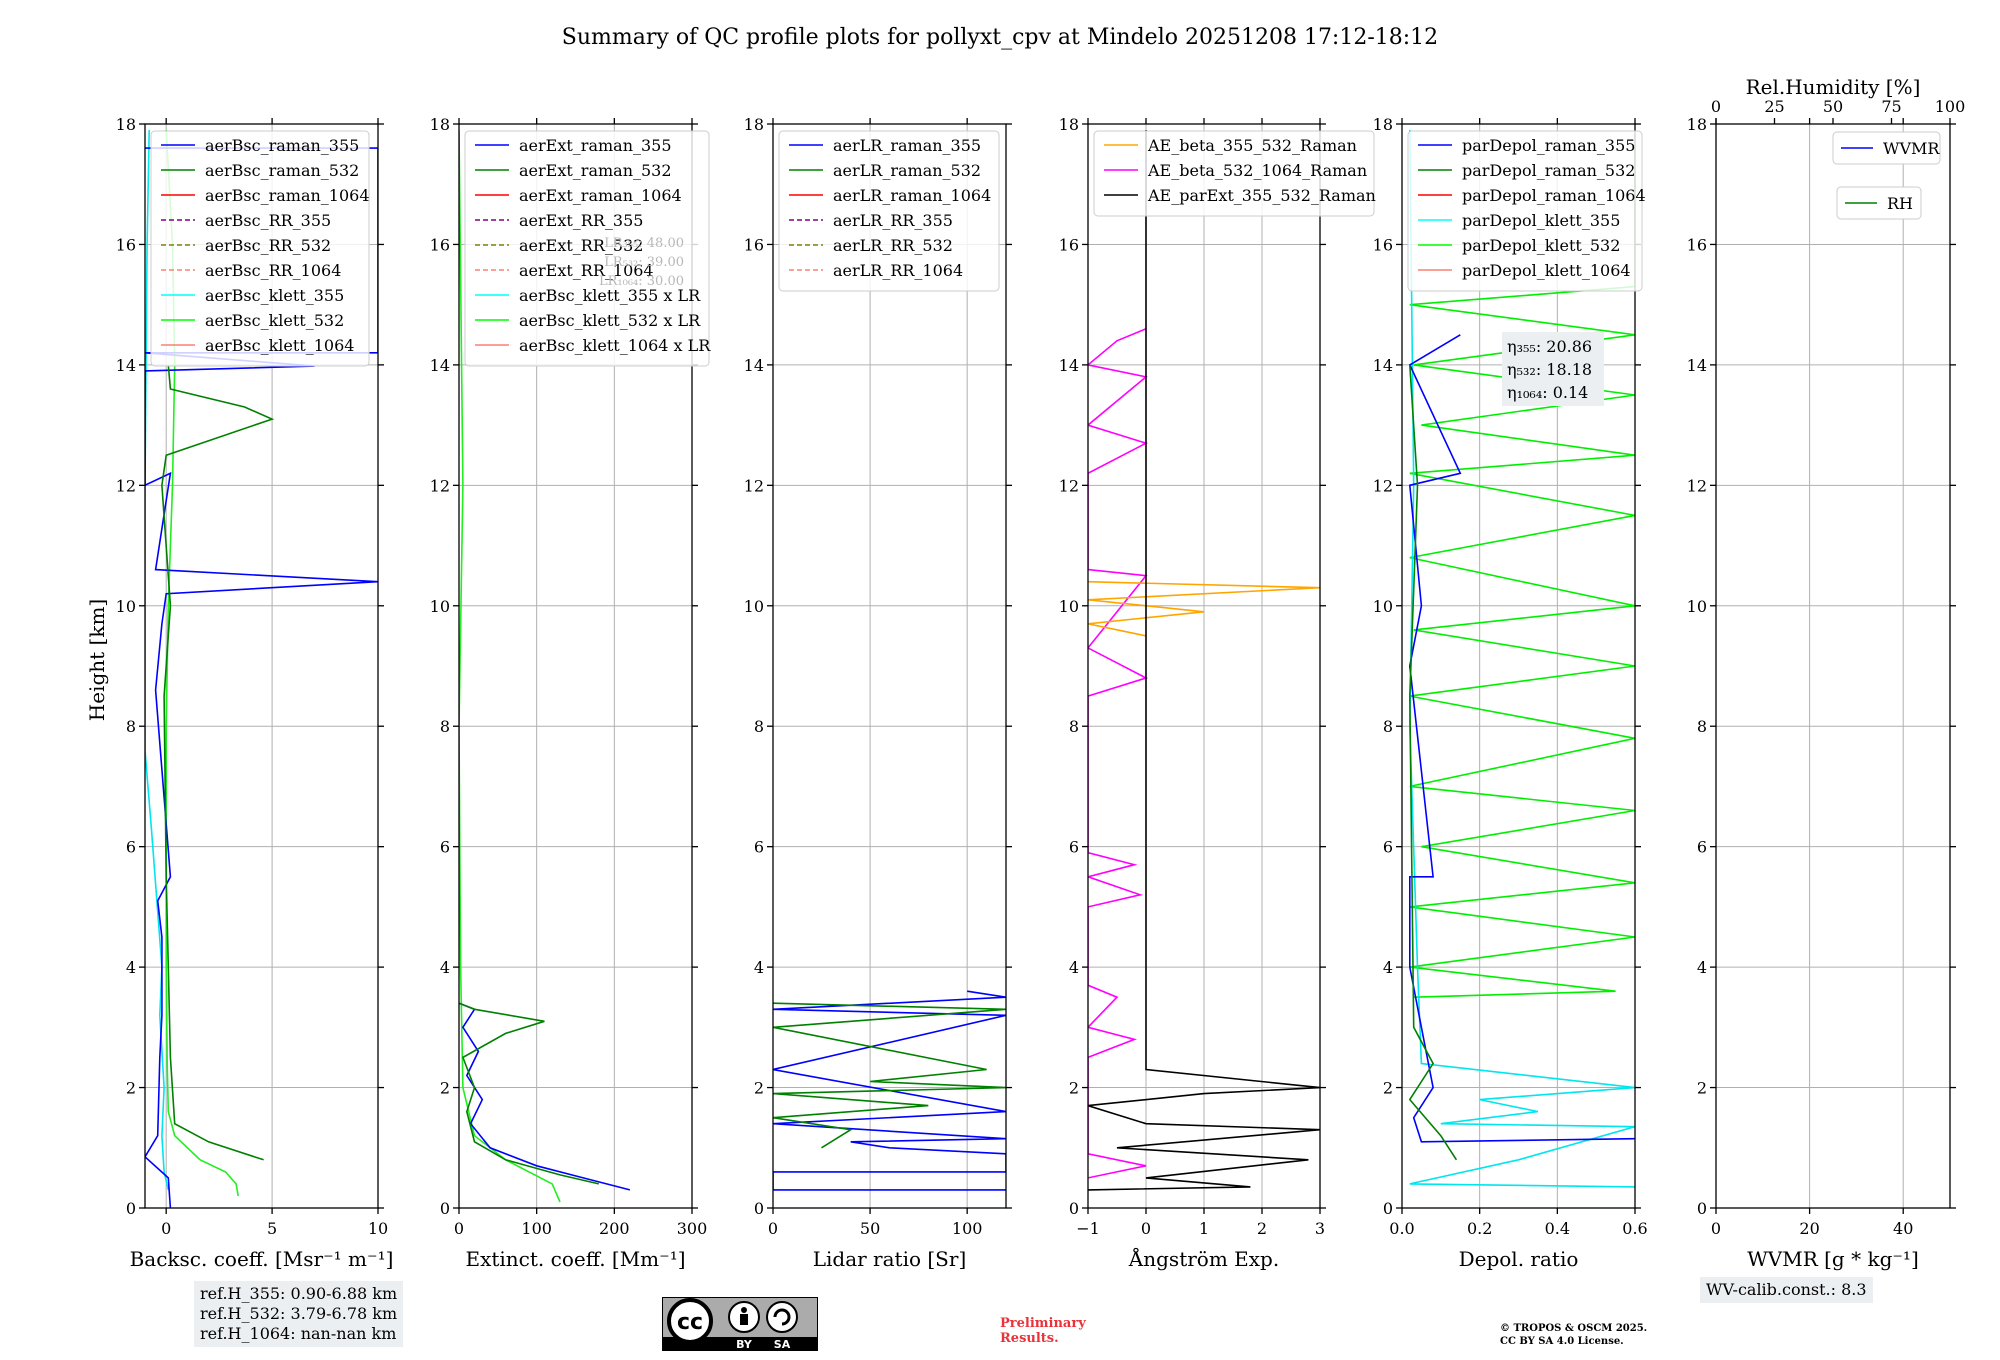 Image resolution: width=2000 pixels, height=1360 pixels. What do you see at coordinates (1833, 87) in the screenshot?
I see `top-x-axis-label: Rel.Humidity [%]` at bounding box center [1833, 87].